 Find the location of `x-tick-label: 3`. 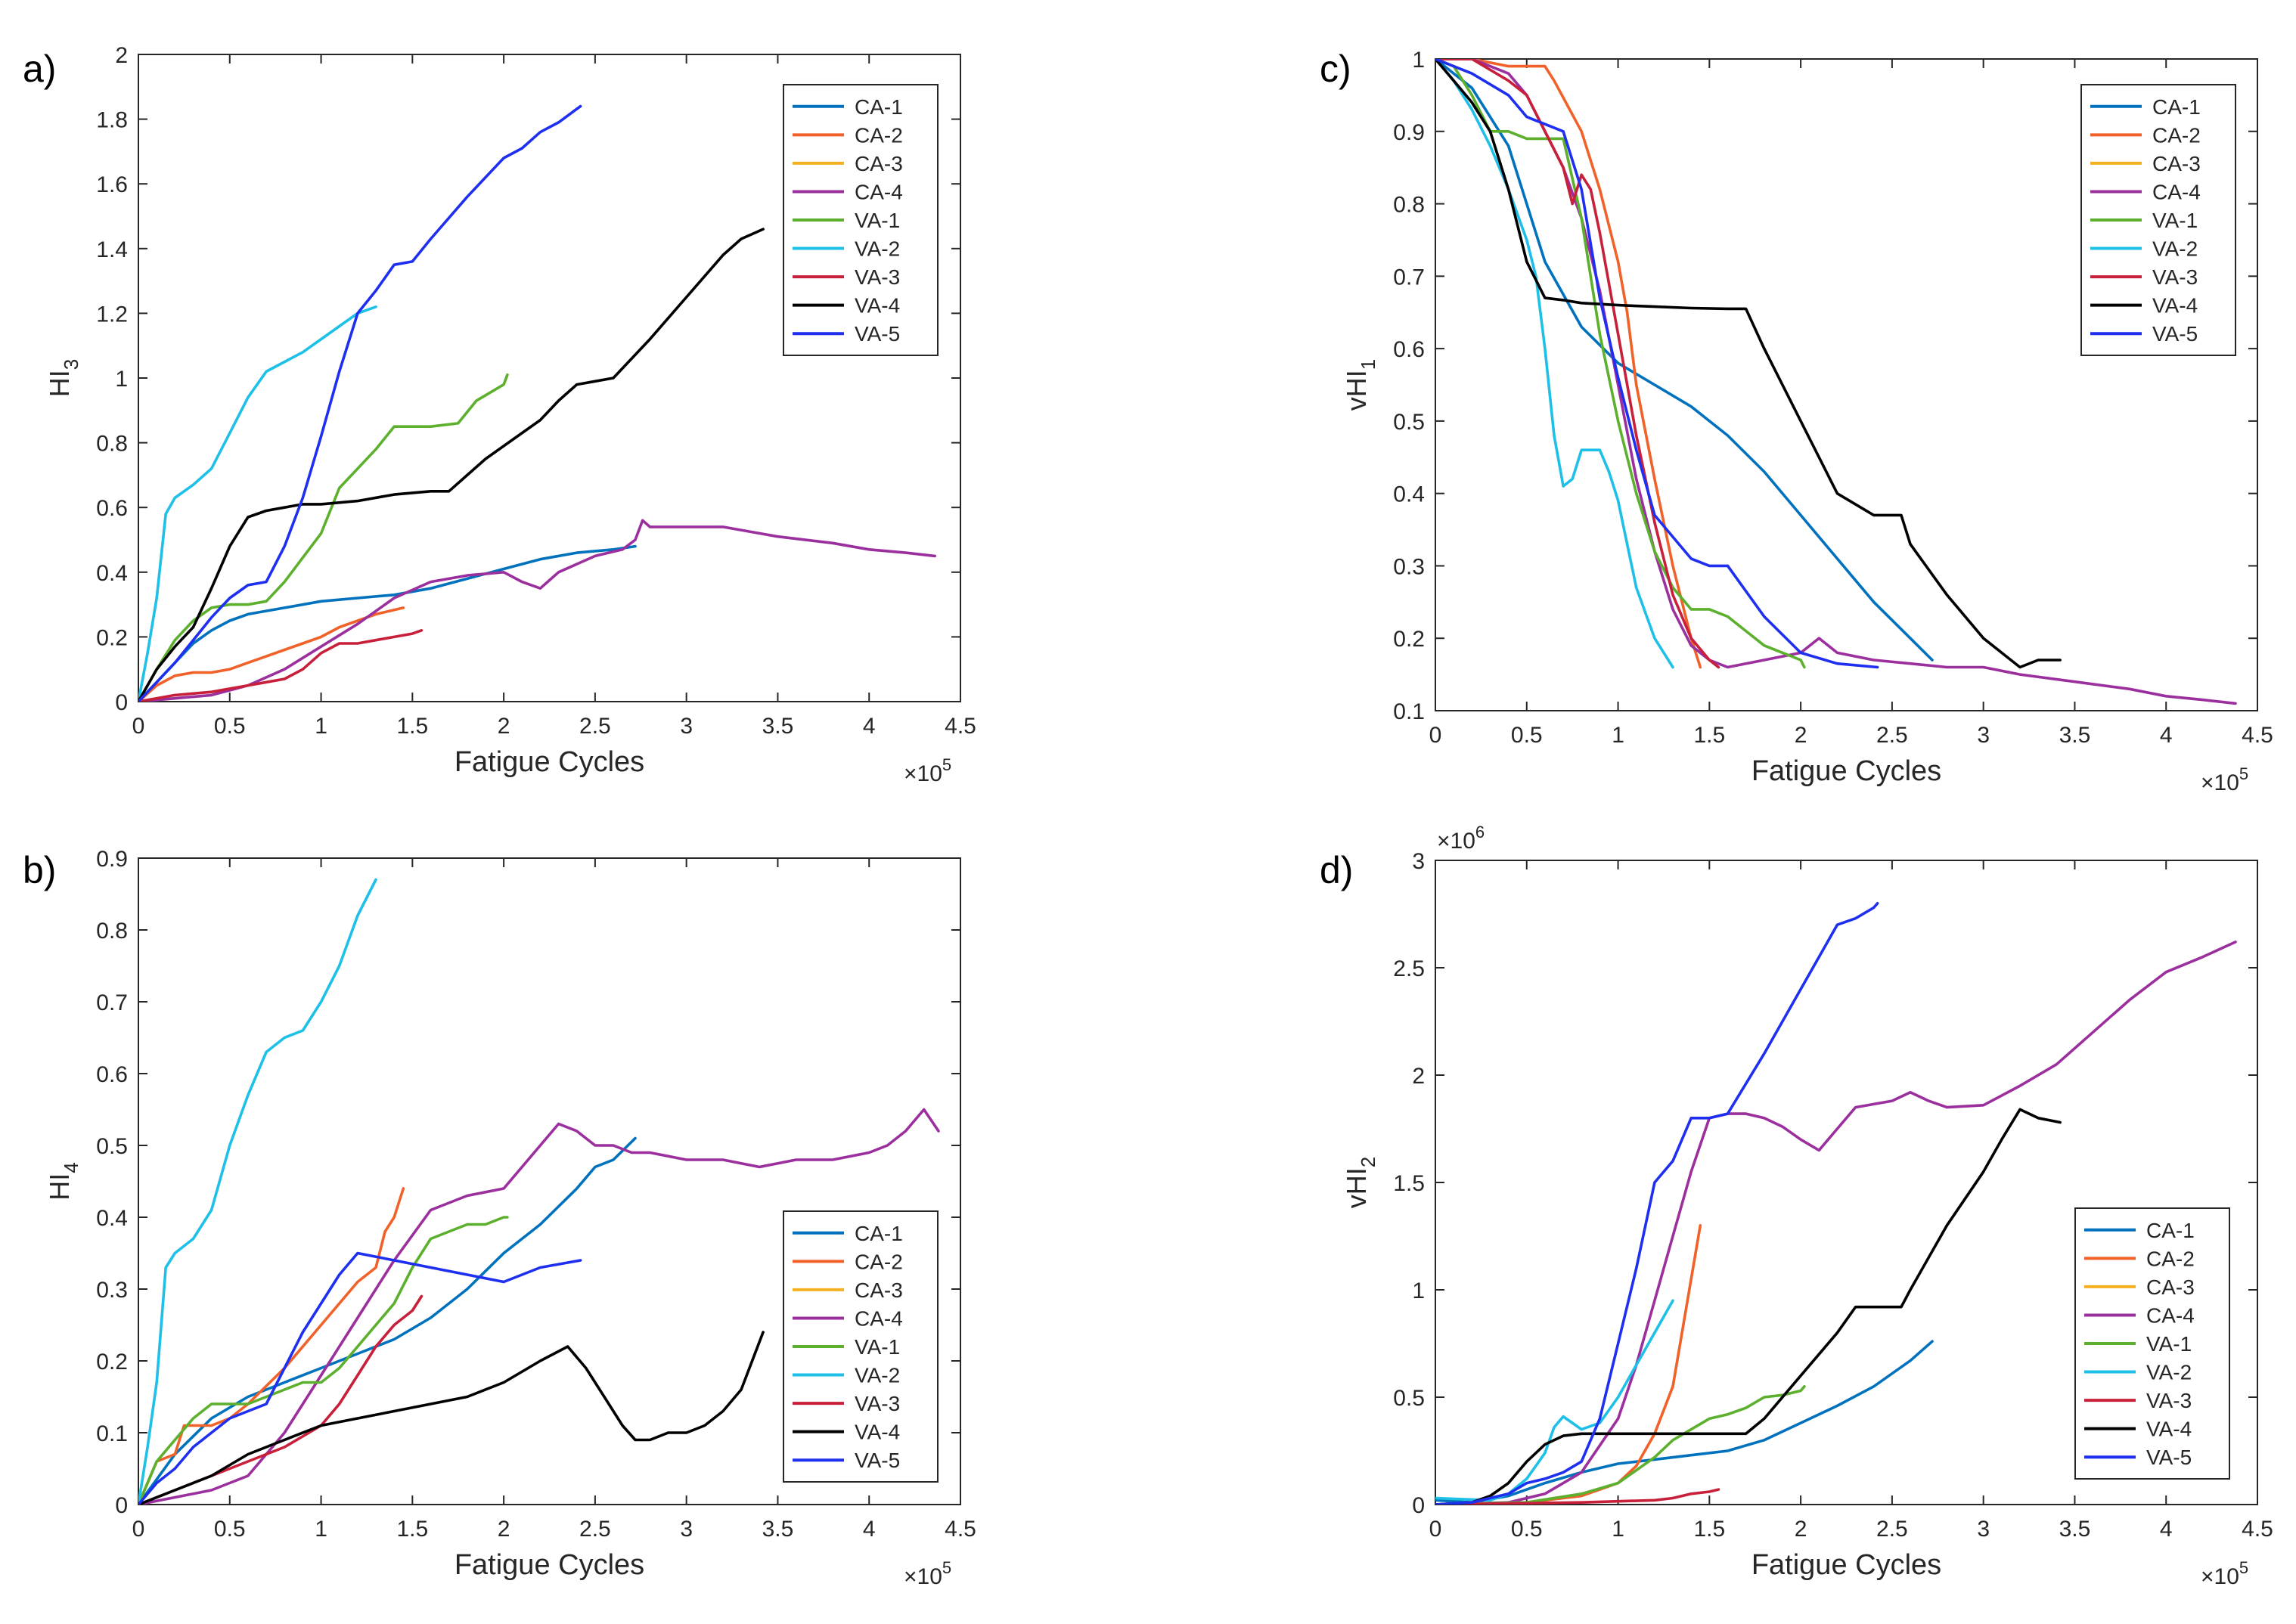

x-tick-label: 3 is located at coordinates (1983, 735).